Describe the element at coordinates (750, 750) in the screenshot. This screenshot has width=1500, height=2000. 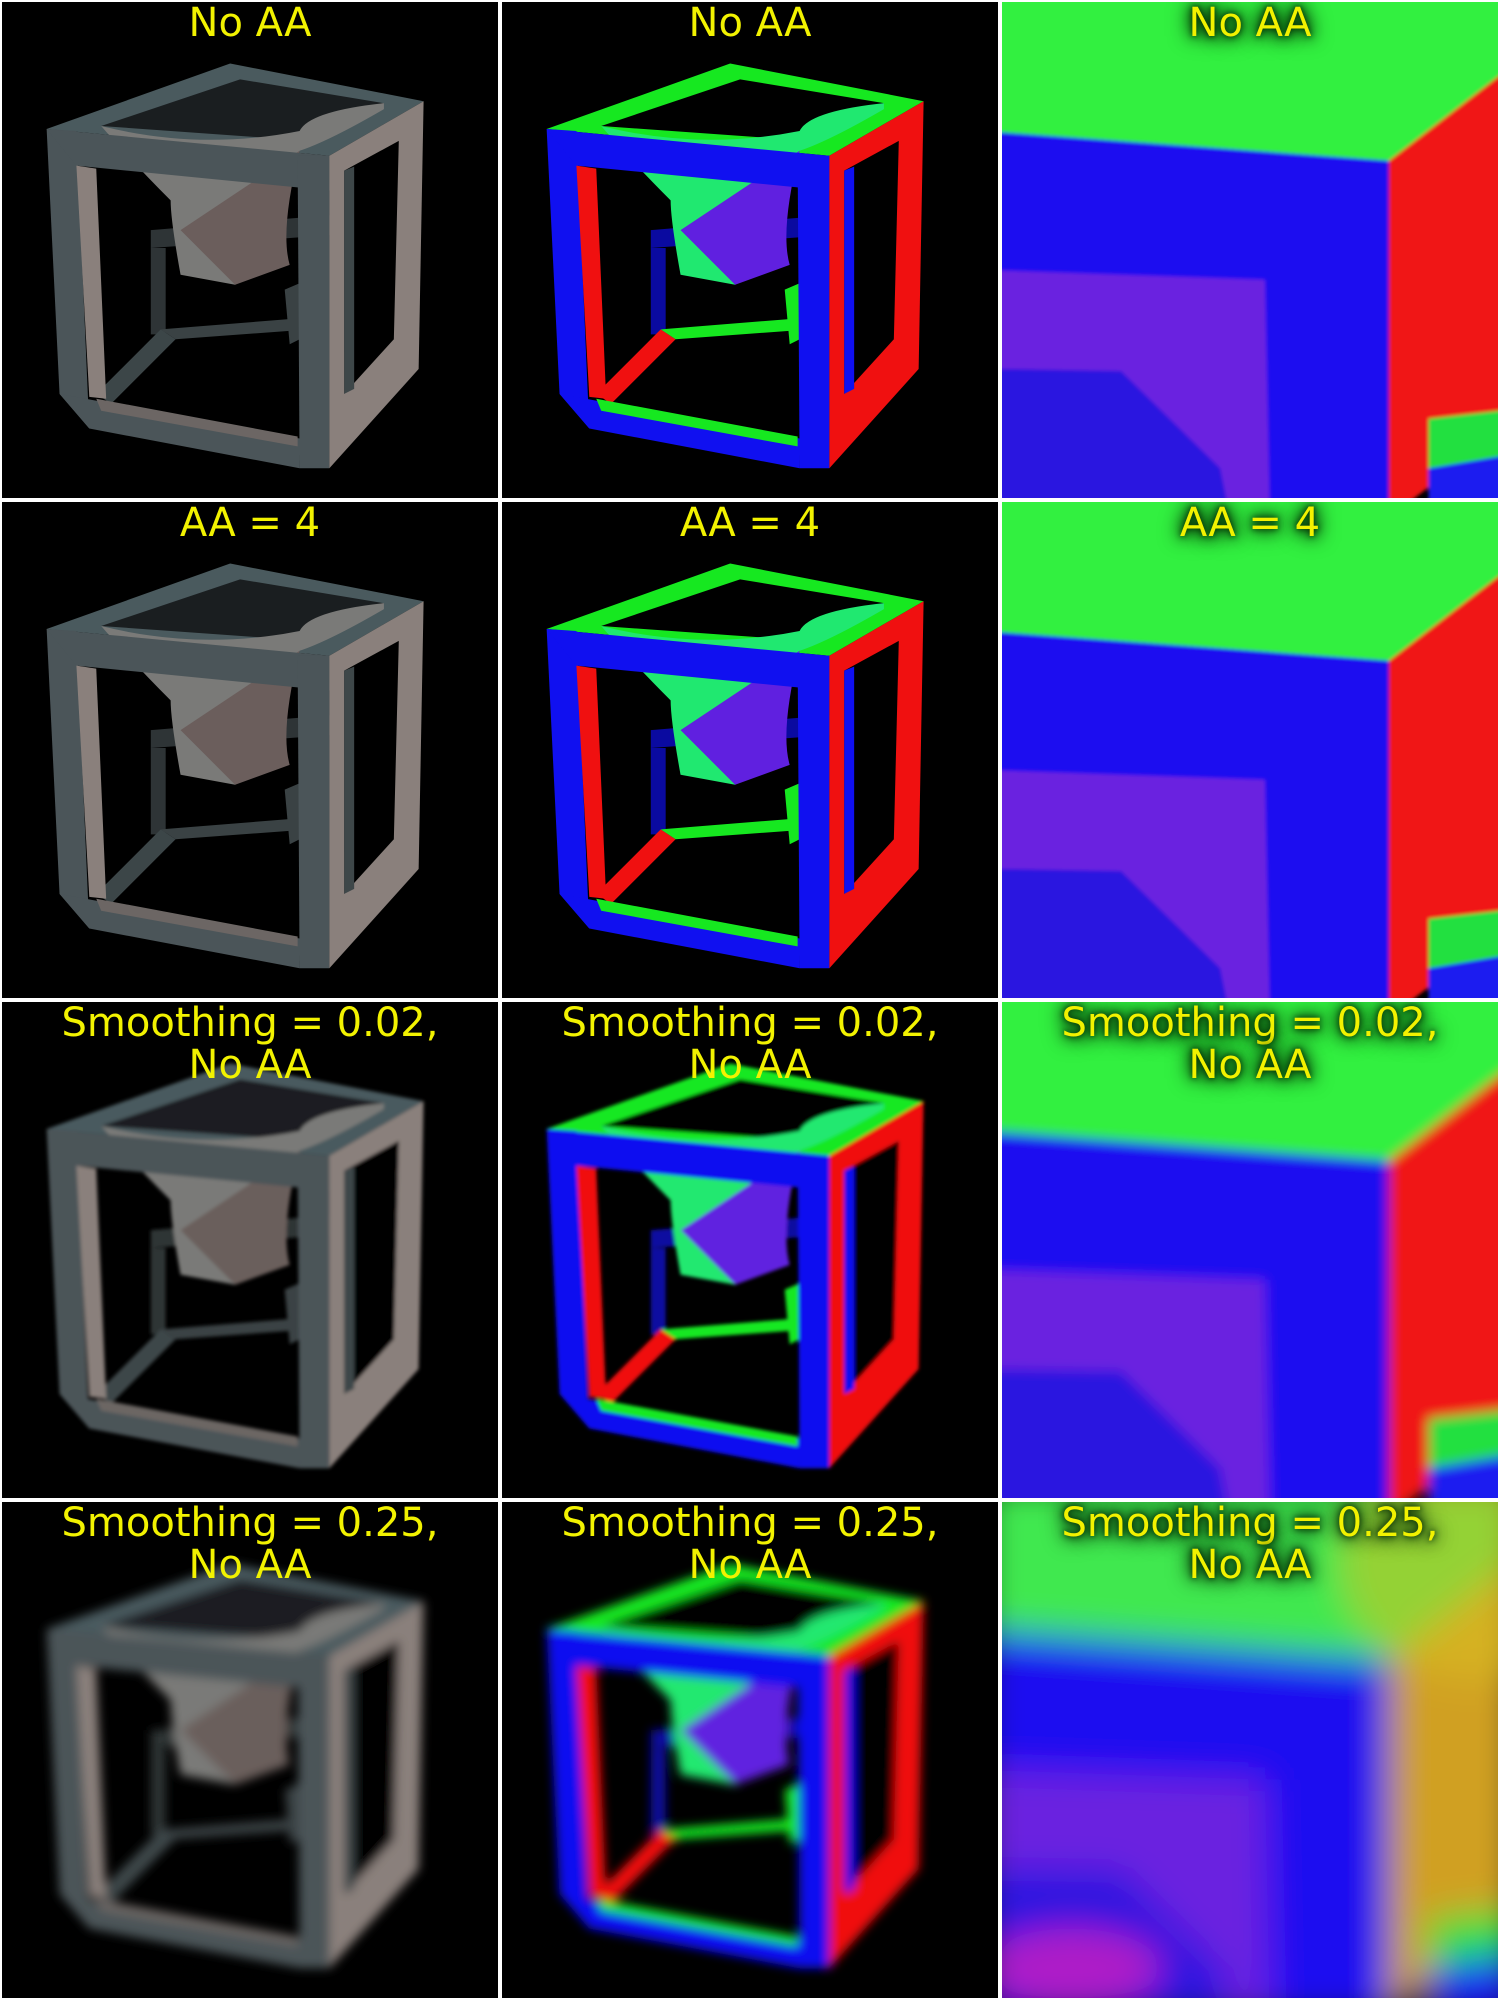
I see `render-panel-aa-4-normal-colored: AA = 4` at that location.